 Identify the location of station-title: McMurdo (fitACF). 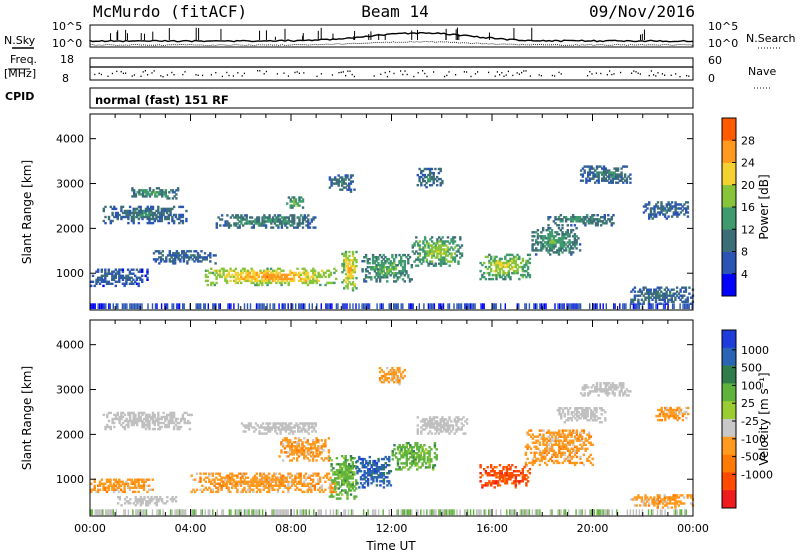
(170, 11).